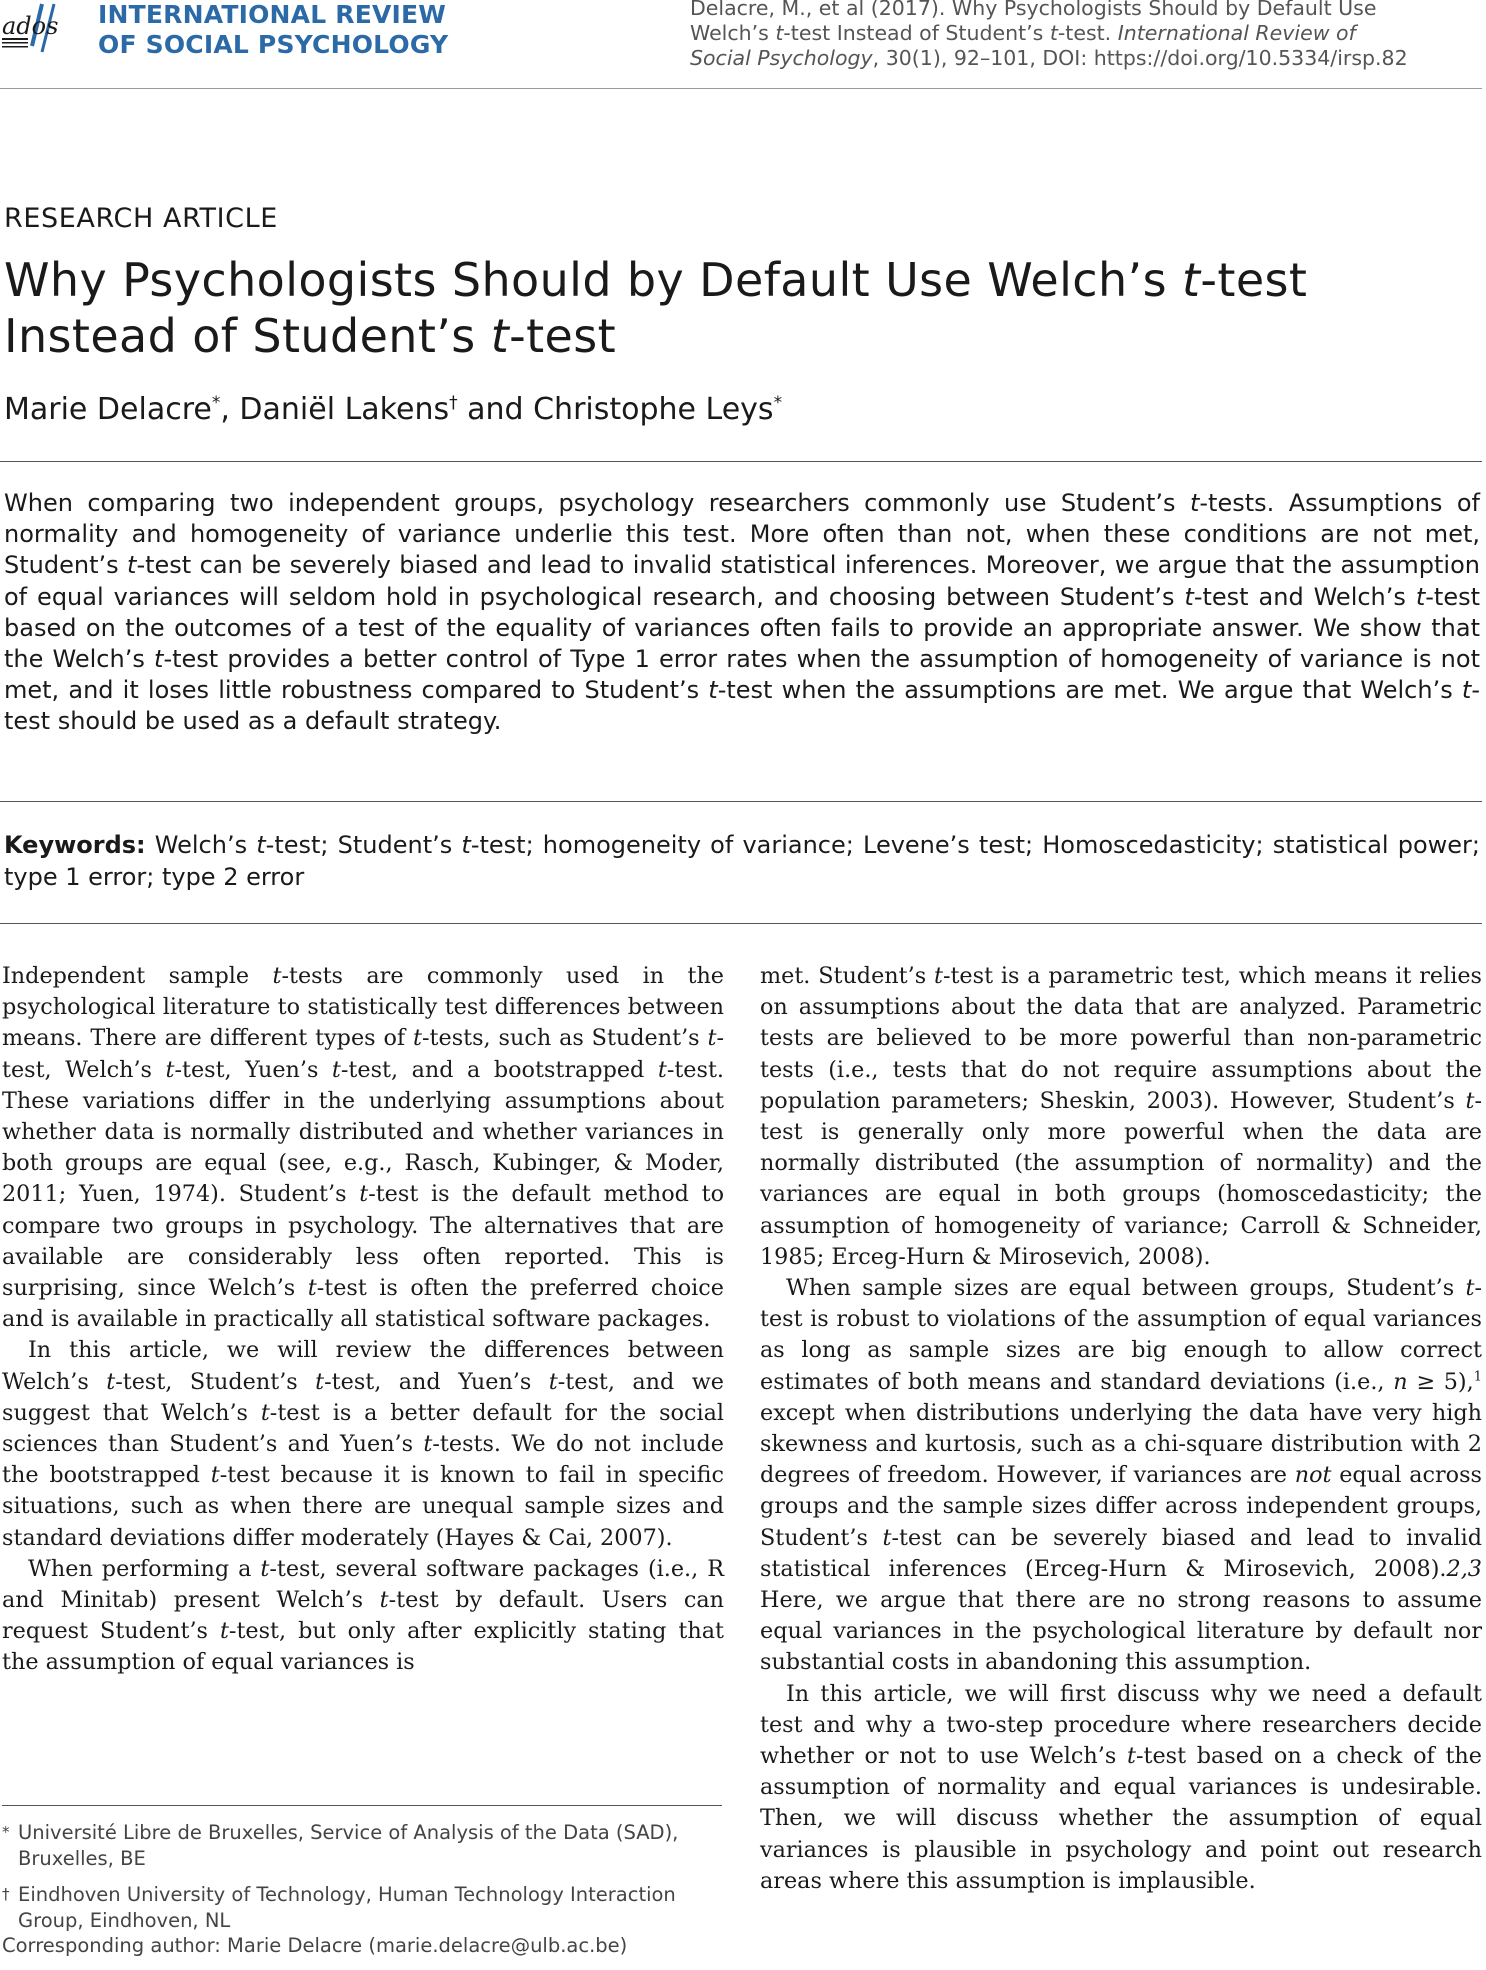  Describe the element at coordinates (916, 33) in the screenshot. I see `citation-text: -test Instead of Student’s` at that location.